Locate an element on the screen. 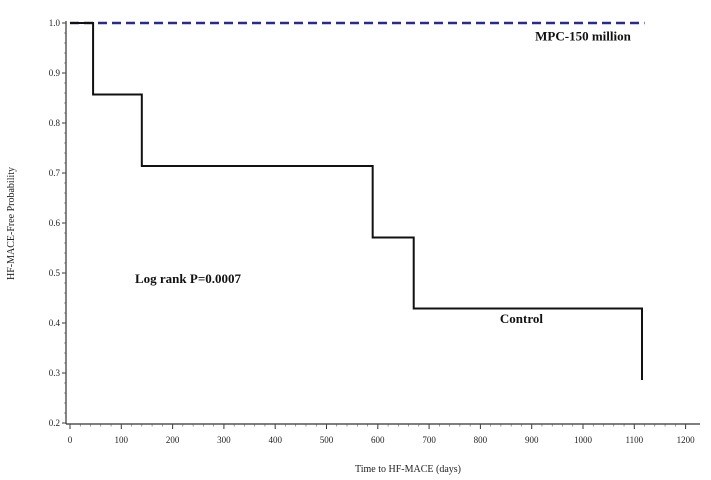 This screenshot has height=480, width=711. x-tick-label: 600 is located at coordinates (378, 440).